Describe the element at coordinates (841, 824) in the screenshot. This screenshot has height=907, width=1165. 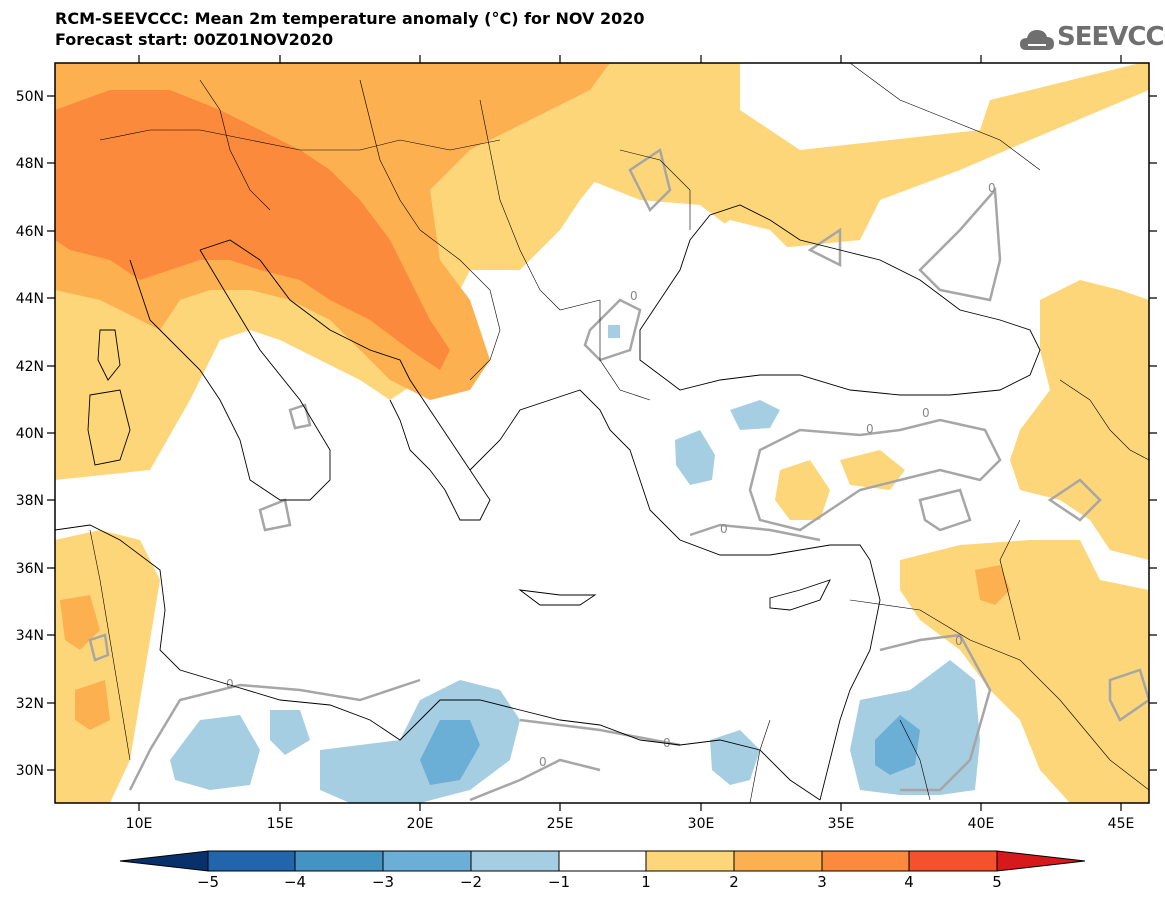
I see `lon-label: 35E` at that location.